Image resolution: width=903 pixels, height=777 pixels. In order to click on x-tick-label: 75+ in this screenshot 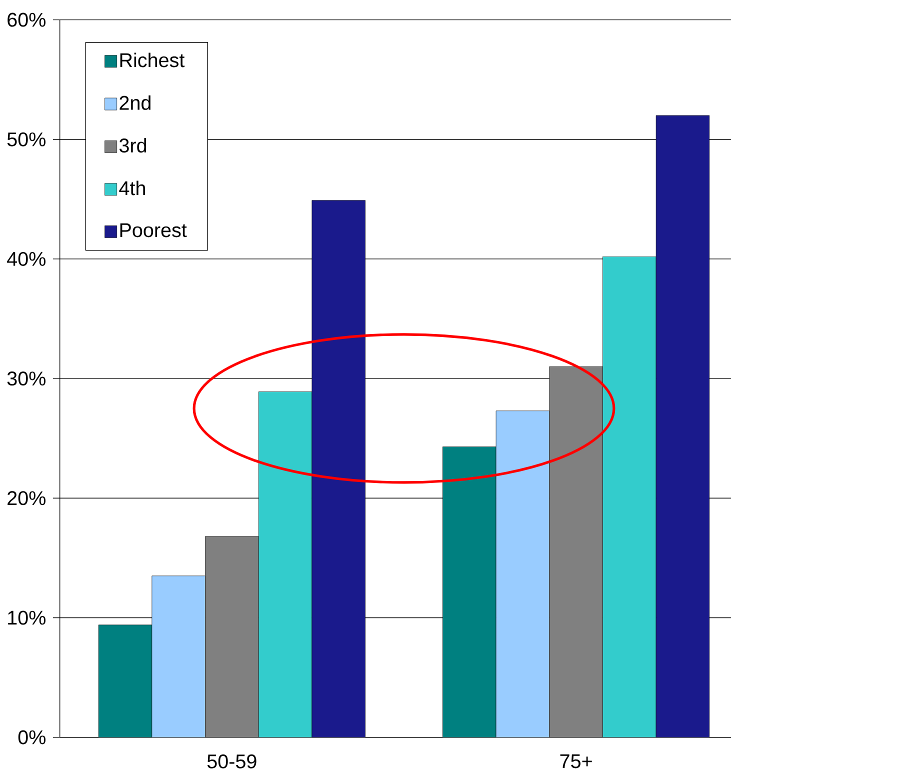, I will do `click(576, 761)`.